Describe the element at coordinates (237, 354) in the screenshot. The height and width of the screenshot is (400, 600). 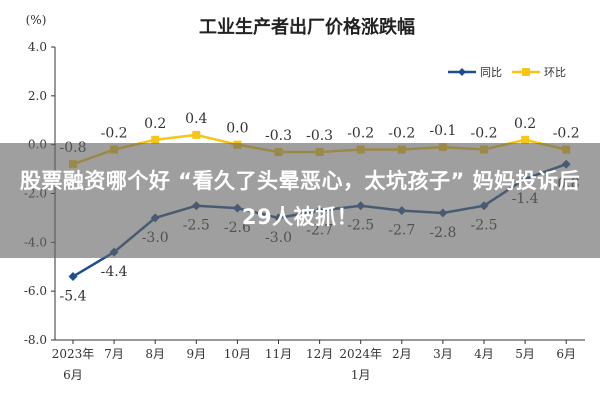
I see `x-tick-label: 10月` at that location.